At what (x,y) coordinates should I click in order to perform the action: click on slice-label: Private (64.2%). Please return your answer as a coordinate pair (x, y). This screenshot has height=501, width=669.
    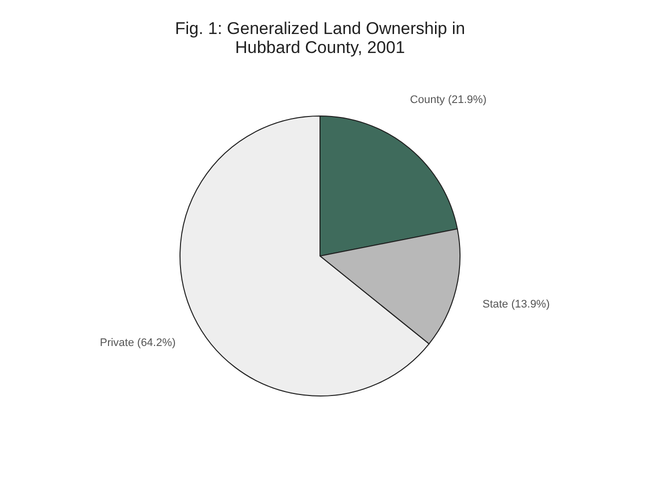
    Looking at the image, I should click on (138, 343).